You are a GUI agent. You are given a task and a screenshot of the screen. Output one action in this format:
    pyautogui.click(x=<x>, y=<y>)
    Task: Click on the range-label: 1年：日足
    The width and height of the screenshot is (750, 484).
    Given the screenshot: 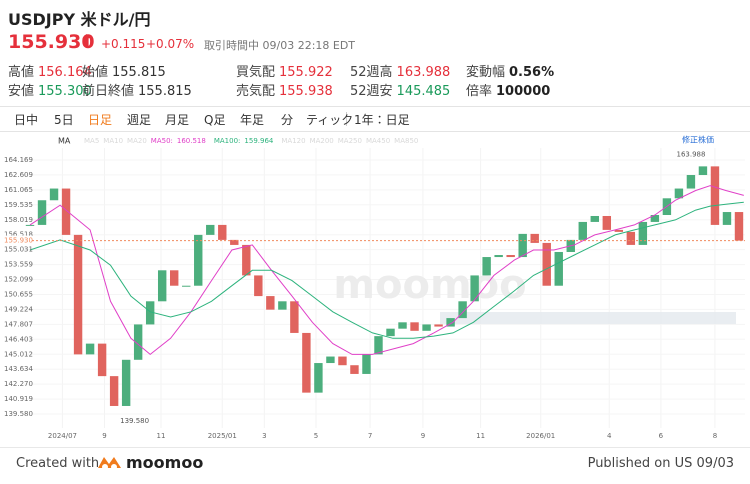 What is the action you would take?
    pyautogui.click(x=382, y=120)
    